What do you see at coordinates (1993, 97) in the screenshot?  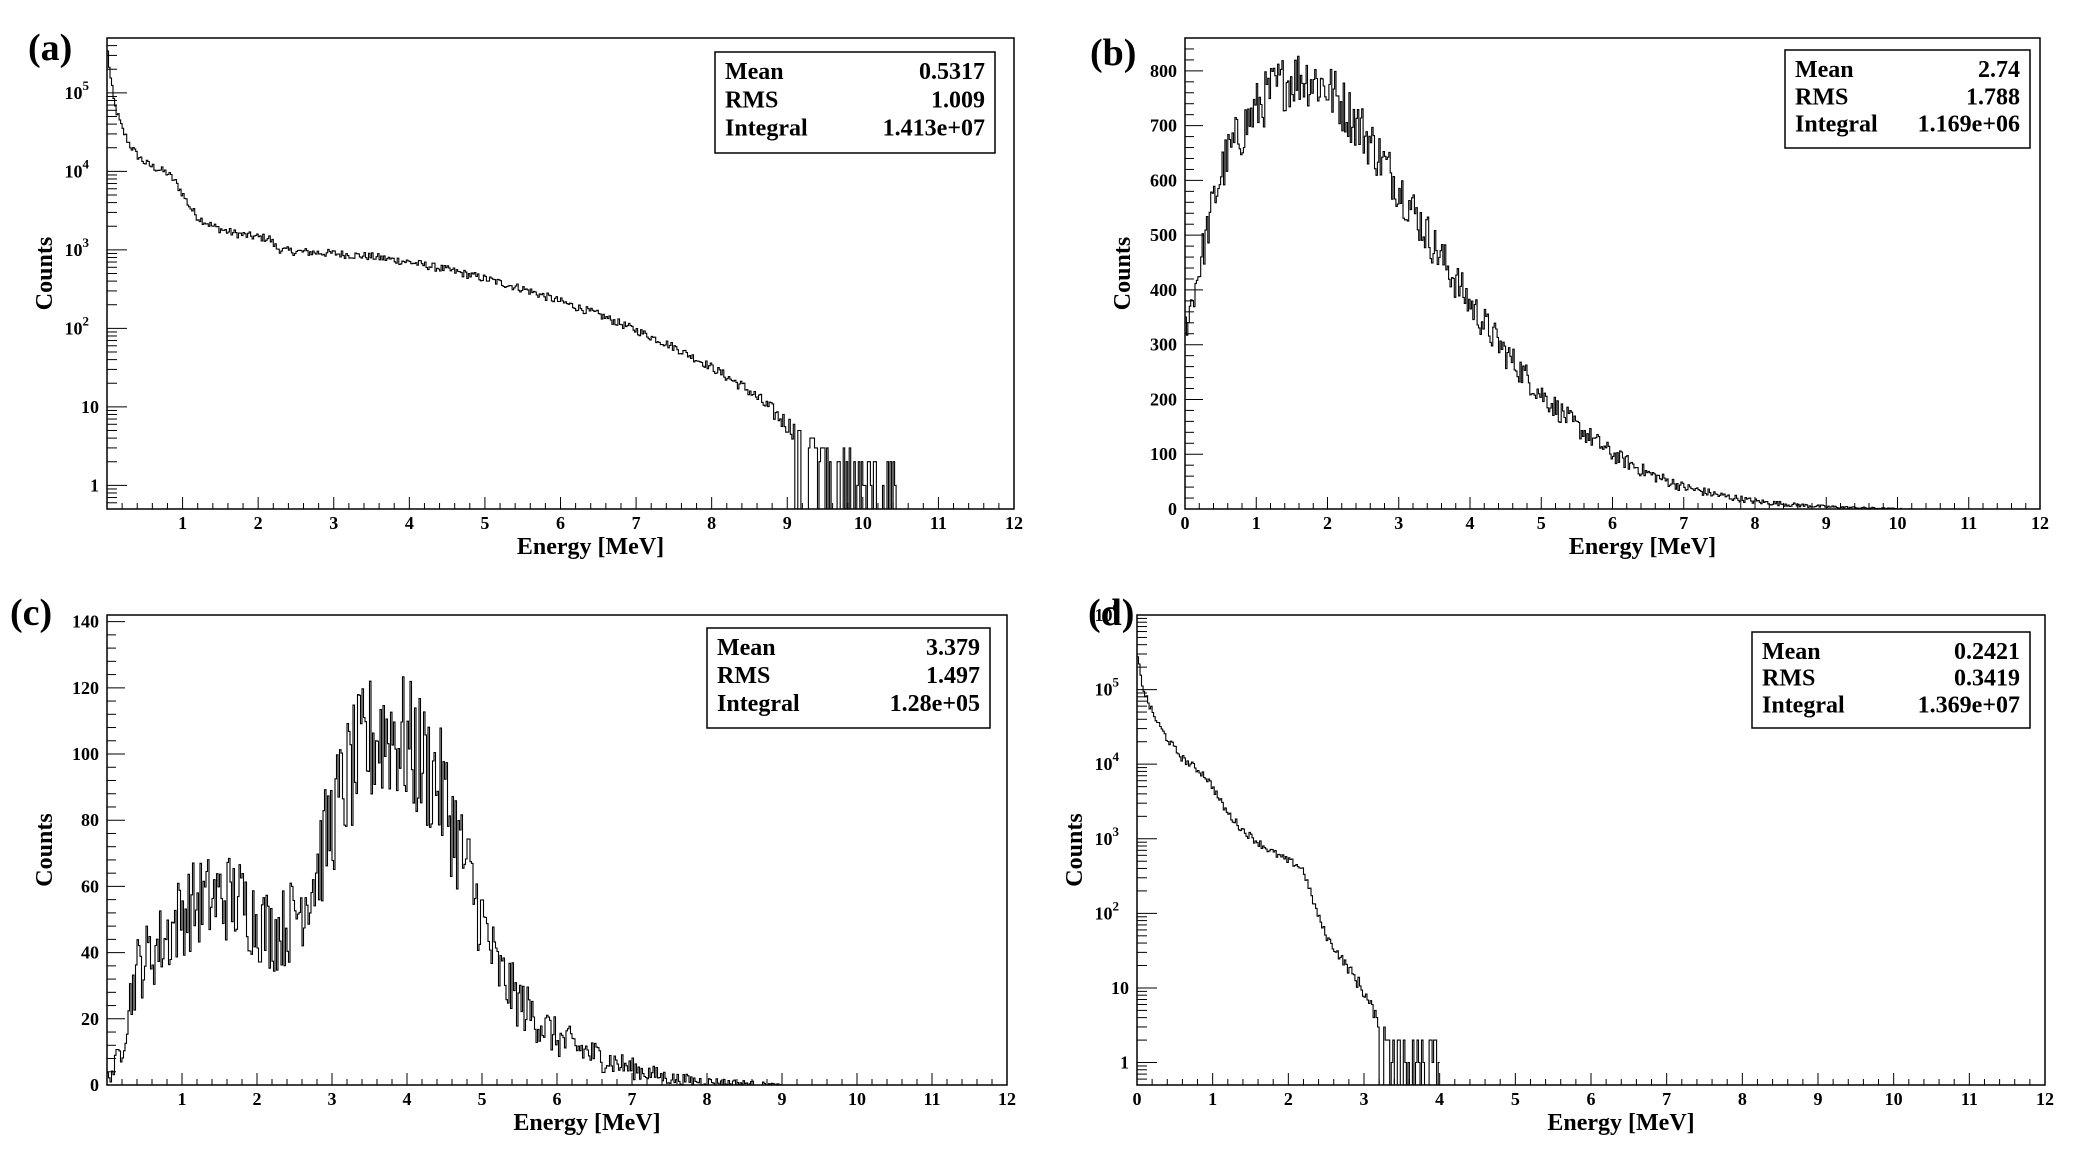 I see `stats-value: 1.788` at bounding box center [1993, 97].